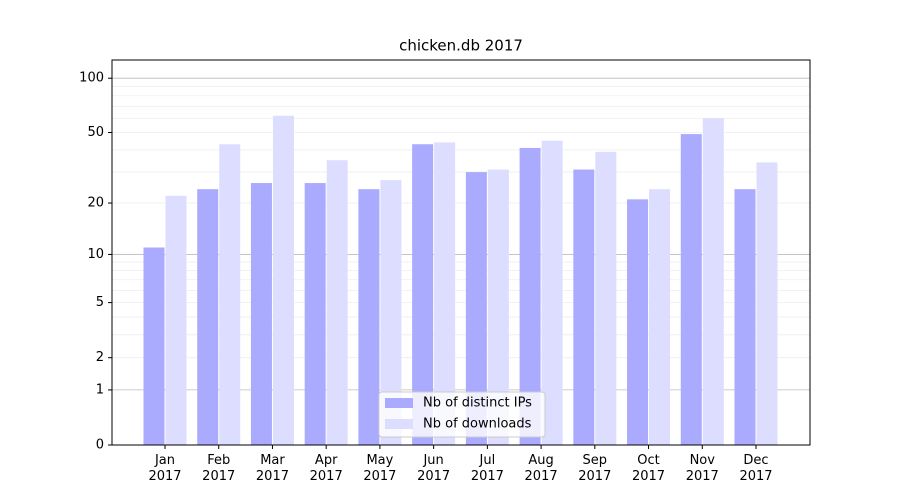 This screenshot has height=500, width=900. What do you see at coordinates (165, 468) in the screenshot?
I see `x-tick-label: Jan 2017` at bounding box center [165, 468].